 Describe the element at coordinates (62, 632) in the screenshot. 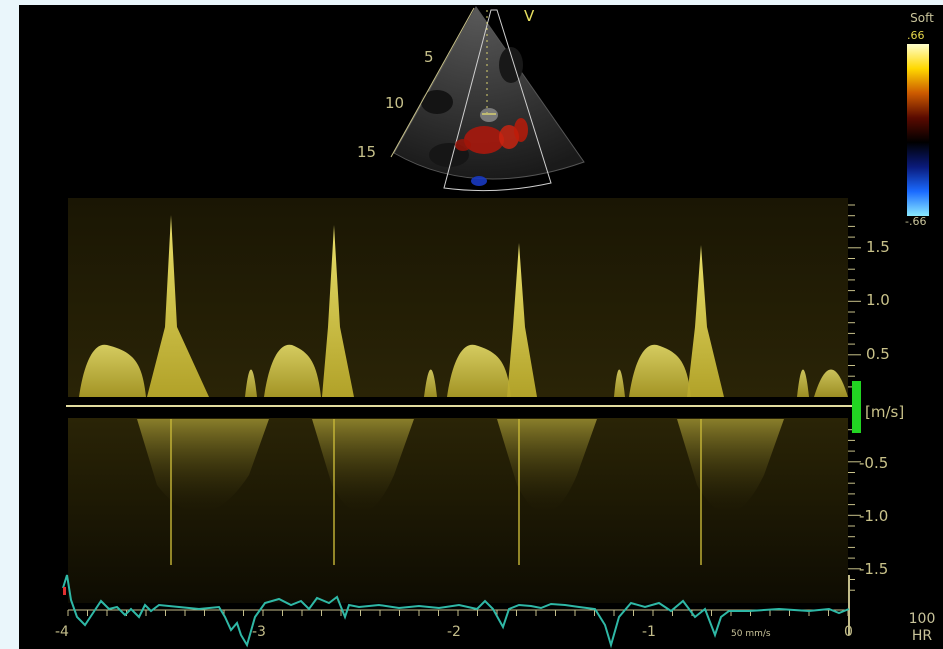

I see `time-tick--4: -4` at that location.